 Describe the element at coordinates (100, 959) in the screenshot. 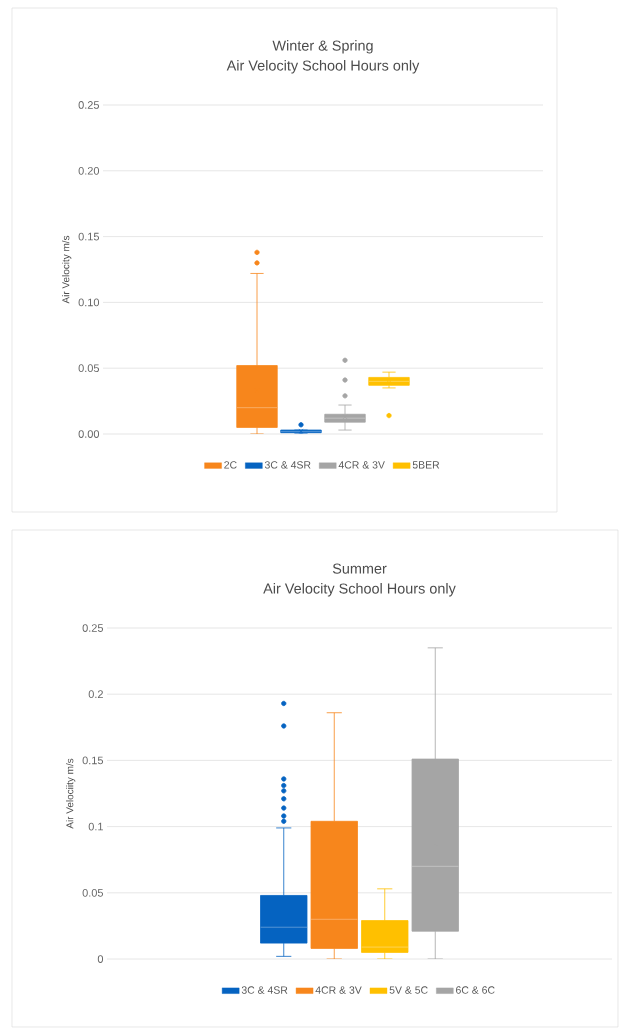

I see `y-tick-label: 0` at that location.